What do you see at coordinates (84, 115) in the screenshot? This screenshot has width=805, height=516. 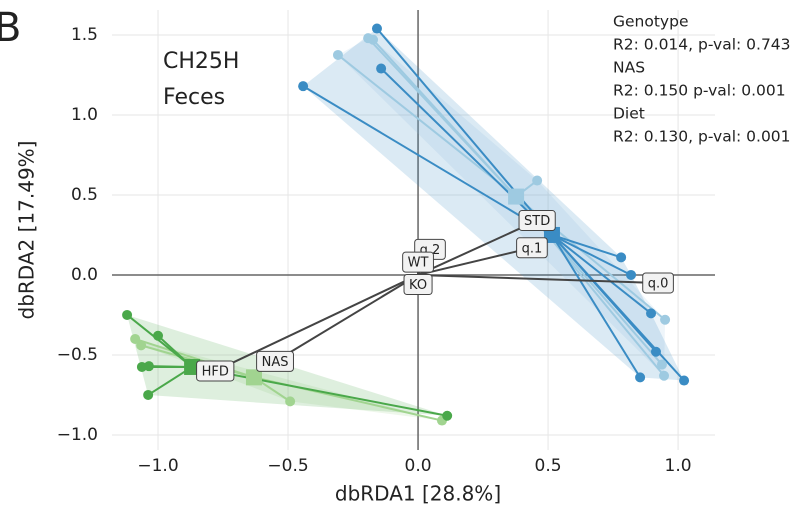 I see `y-tick-label: 1.0` at bounding box center [84, 115].